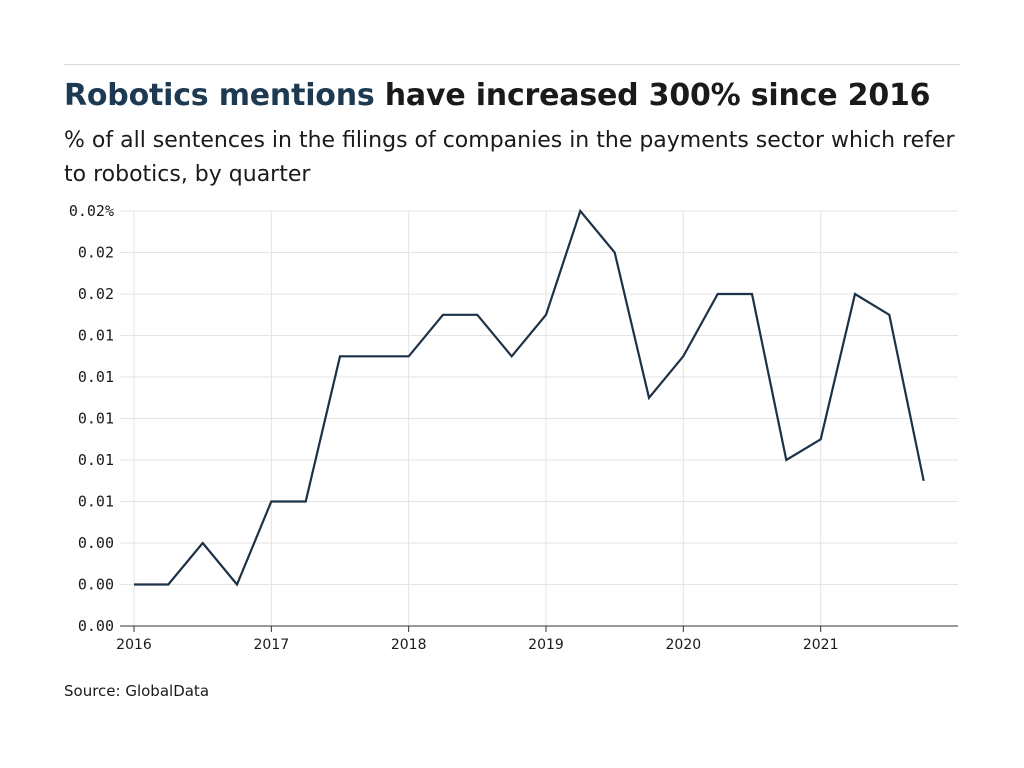 The height and width of the screenshot is (768, 1024). I want to click on y-tick-label: 0.02%, so click(91, 211).